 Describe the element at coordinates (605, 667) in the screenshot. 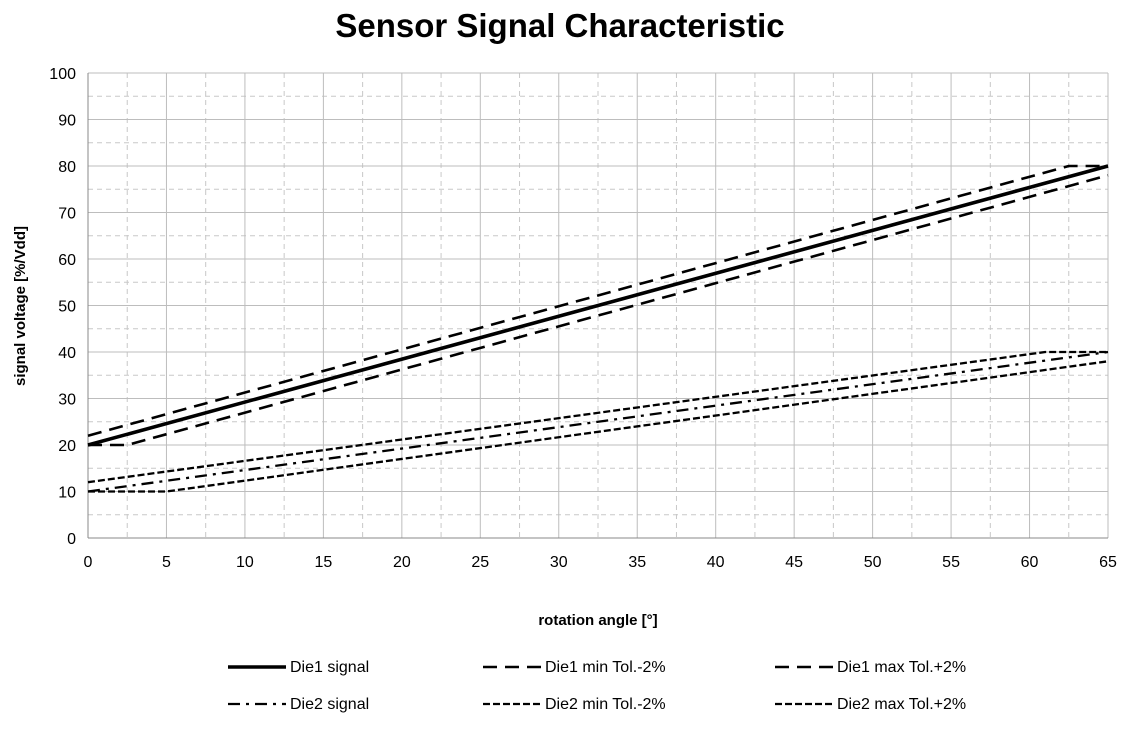

I see `legend-label: Die1 min Tol.-2%` at that location.